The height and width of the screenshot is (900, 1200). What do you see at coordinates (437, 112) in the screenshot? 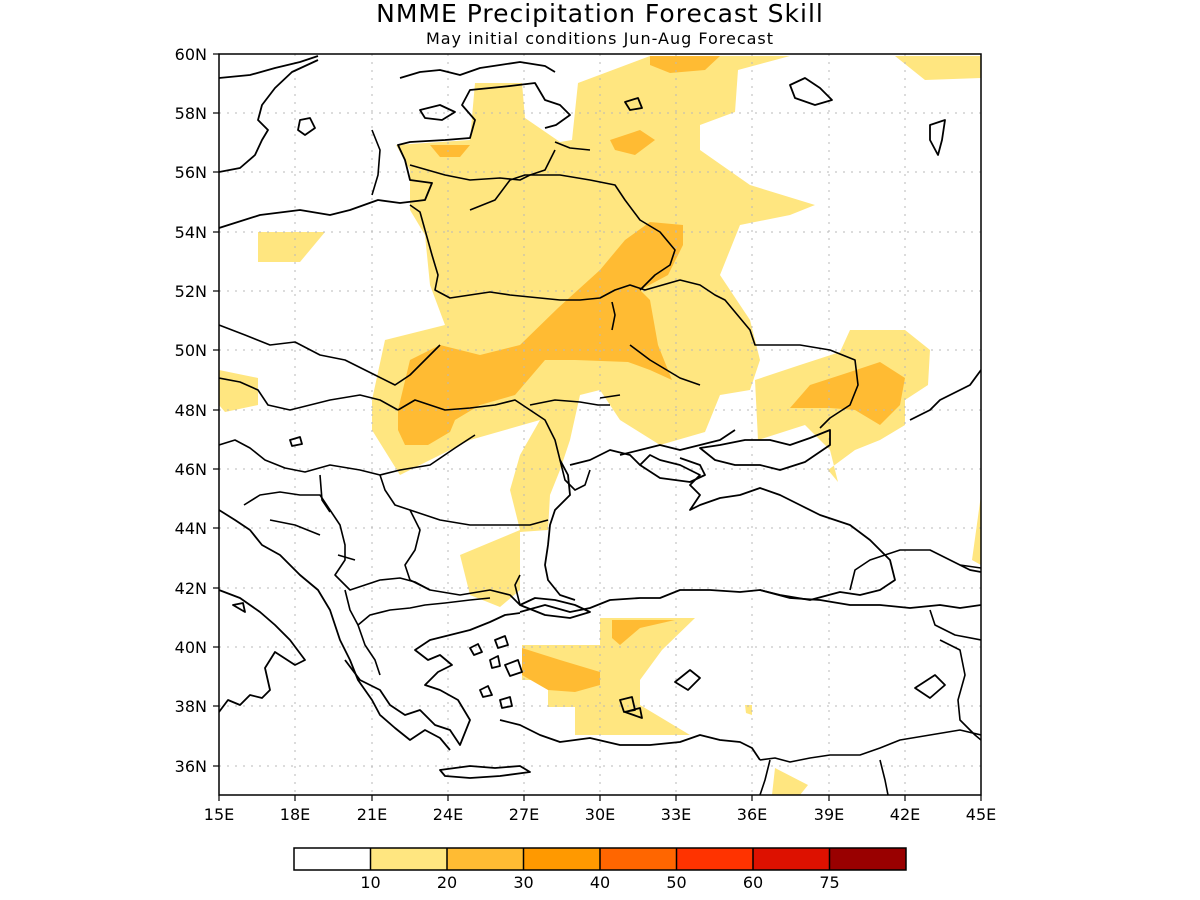
I see `saaremaa` at bounding box center [437, 112].